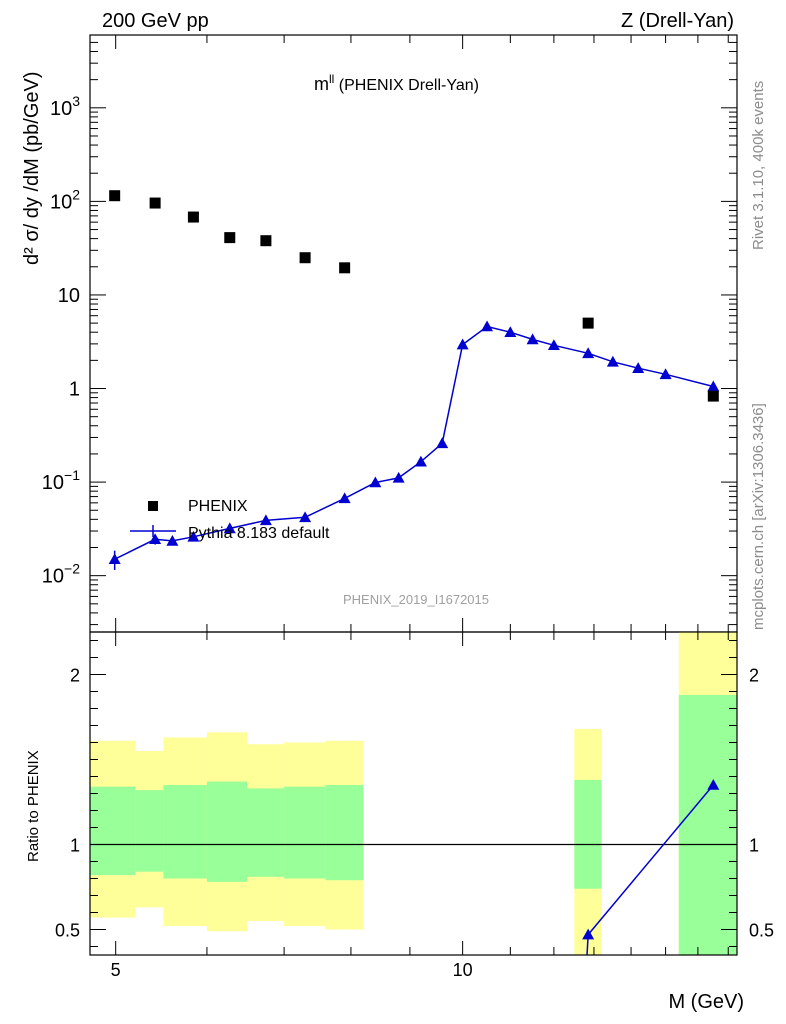  What do you see at coordinates (69, 296) in the screenshot?
I see `y-tick-label: 10` at bounding box center [69, 296].